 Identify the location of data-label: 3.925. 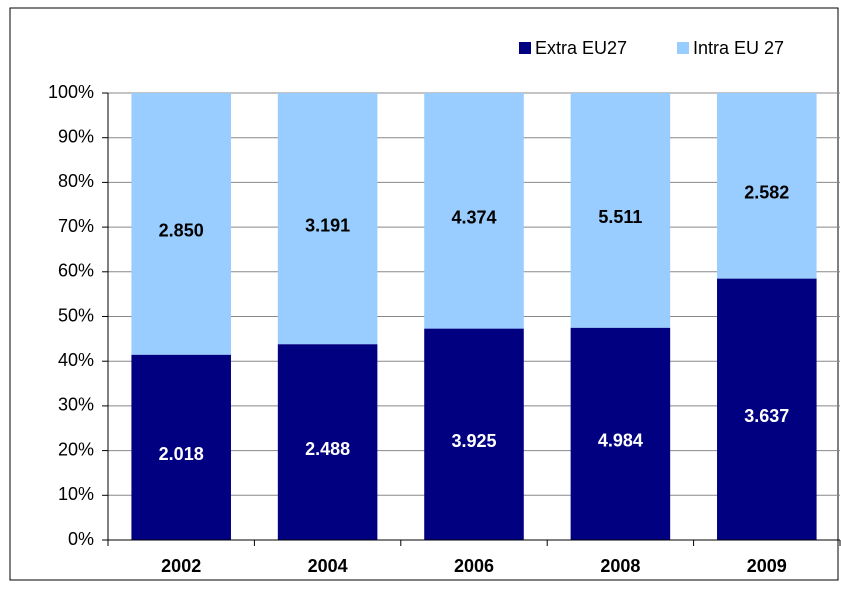
(473, 441).